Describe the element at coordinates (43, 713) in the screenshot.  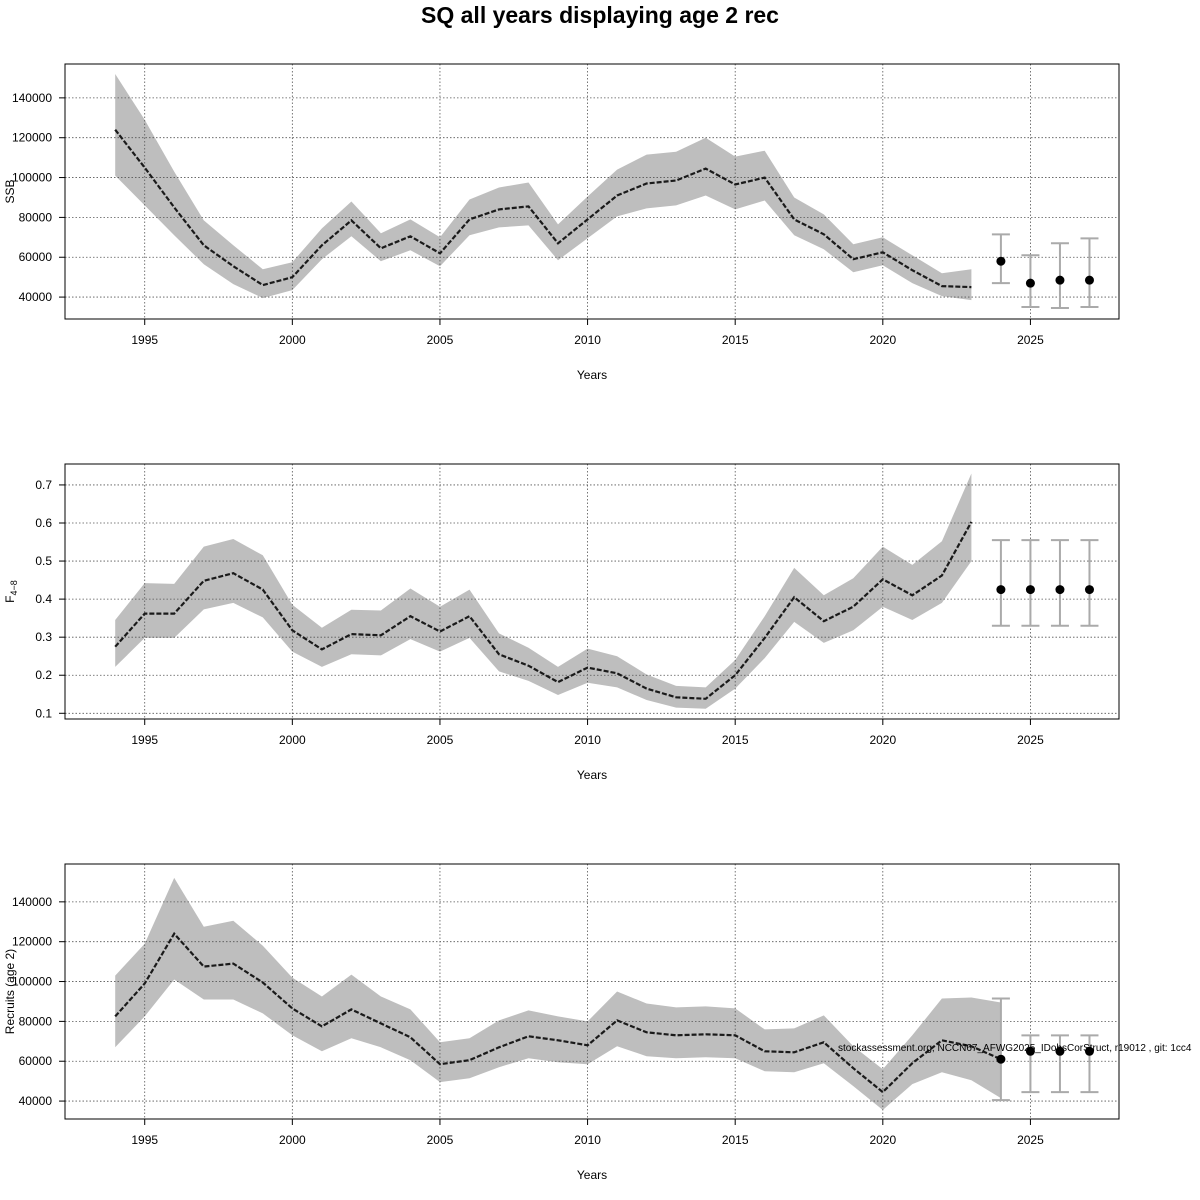
I see `y-tick-label: 0.1` at that location.